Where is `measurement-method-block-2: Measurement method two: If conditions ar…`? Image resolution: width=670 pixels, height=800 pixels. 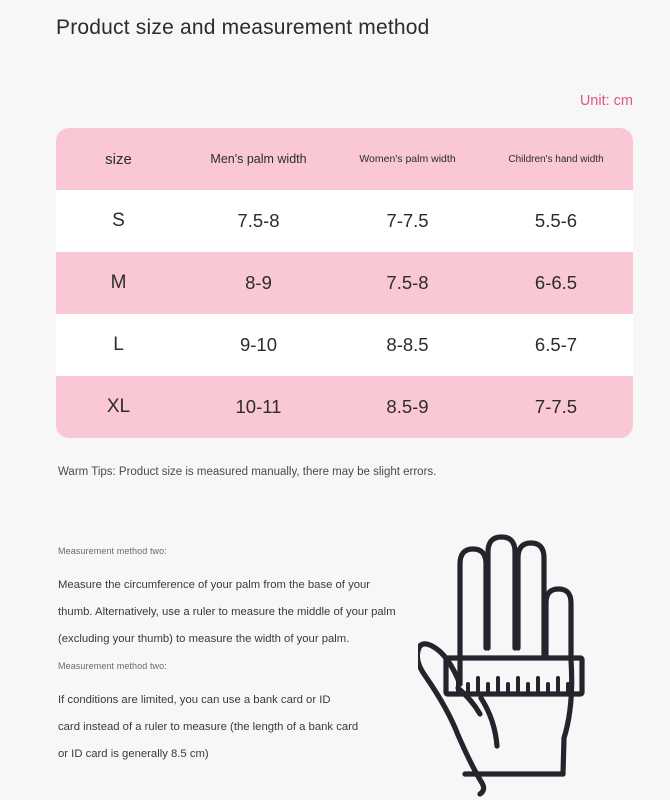
measurement-method-block-2: Measurement method two: If conditions ar… is located at coordinates (208, 714).